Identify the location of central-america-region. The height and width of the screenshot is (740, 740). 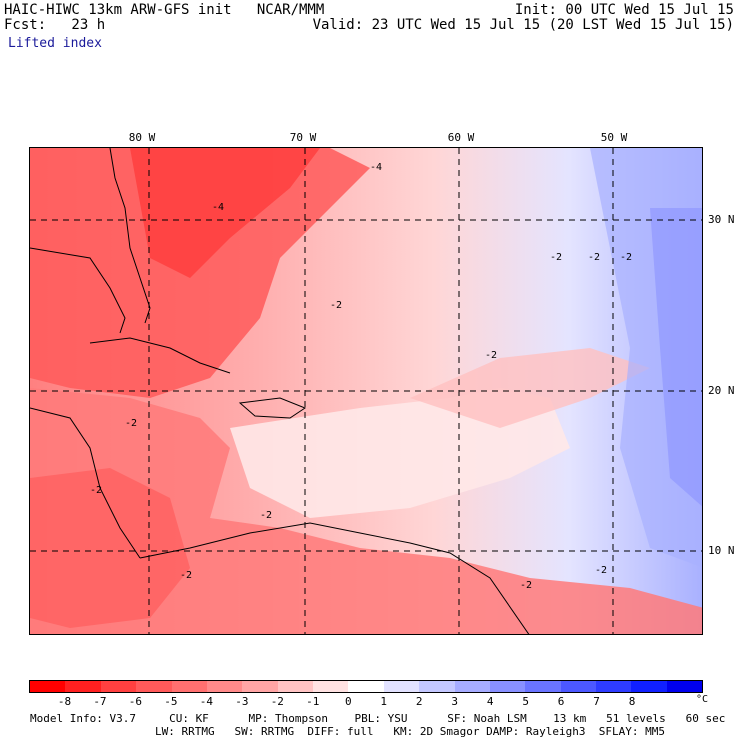
(110, 548).